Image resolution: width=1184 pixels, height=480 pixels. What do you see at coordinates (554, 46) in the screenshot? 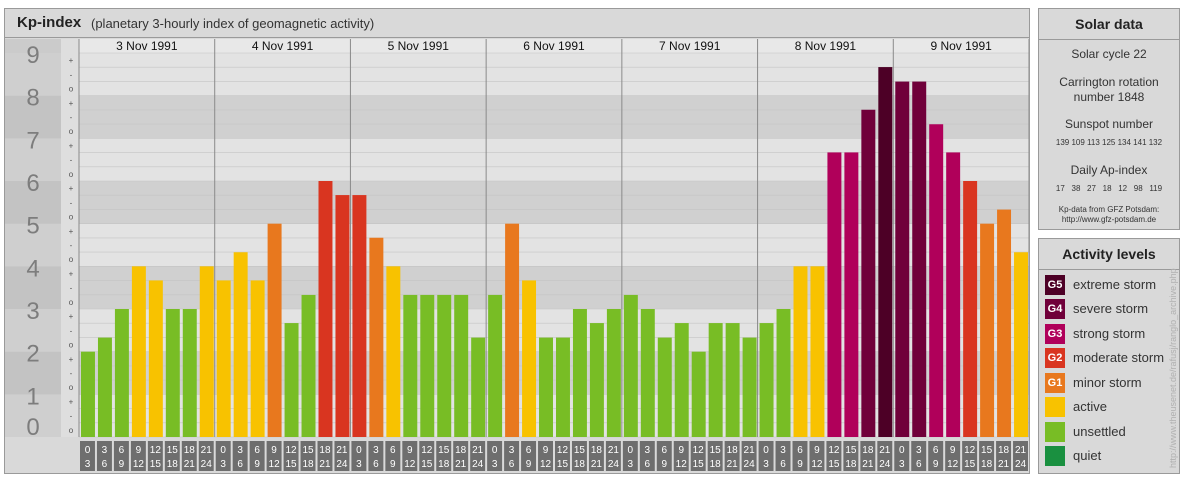
I see `day-header-strip` at bounding box center [554, 46].